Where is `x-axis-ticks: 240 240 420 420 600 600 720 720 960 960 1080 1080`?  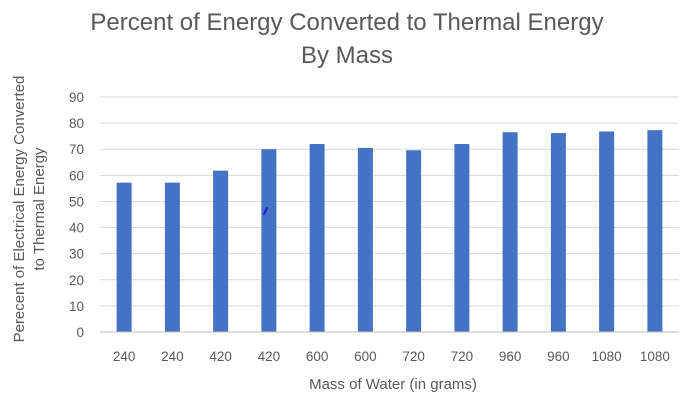 x-axis-ticks: 240 240 420 420 600 600 720 720 960 960 1080 1080 is located at coordinates (391, 356).